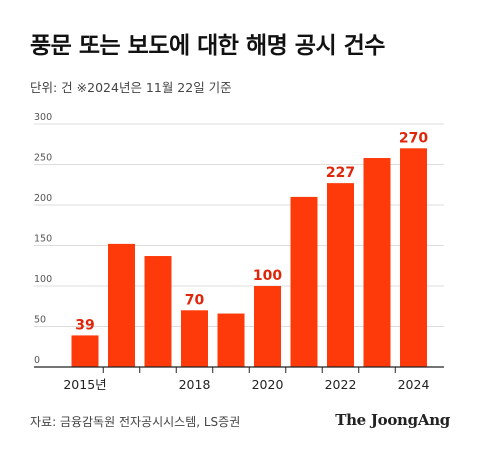  What do you see at coordinates (131, 87) in the screenshot?
I see `unit-note: 단위: 건 ※2024년은 11월 22일 기준` at bounding box center [131, 87].